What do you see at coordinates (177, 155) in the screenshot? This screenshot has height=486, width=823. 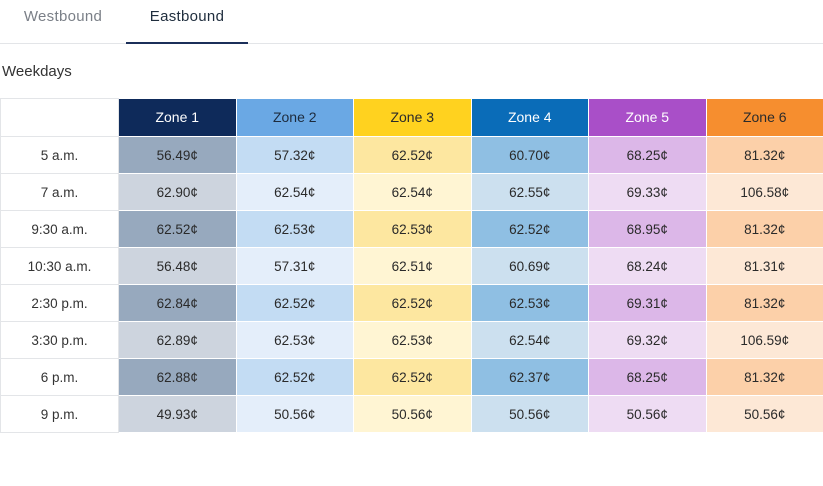 I see `fare-cell-zone-1: 56.49¢` at bounding box center [177, 155].